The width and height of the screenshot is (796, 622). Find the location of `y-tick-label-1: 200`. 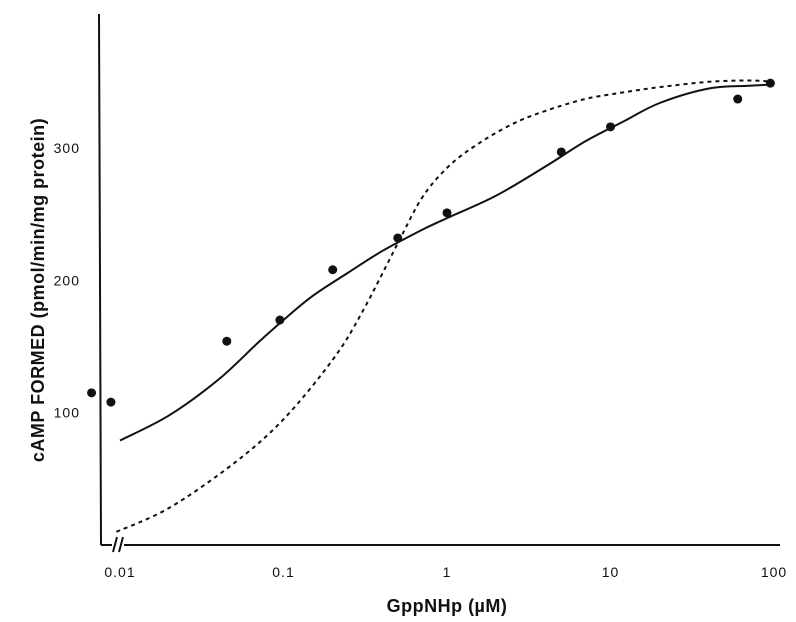

y-tick-label-1: 200 is located at coordinates (67, 280).